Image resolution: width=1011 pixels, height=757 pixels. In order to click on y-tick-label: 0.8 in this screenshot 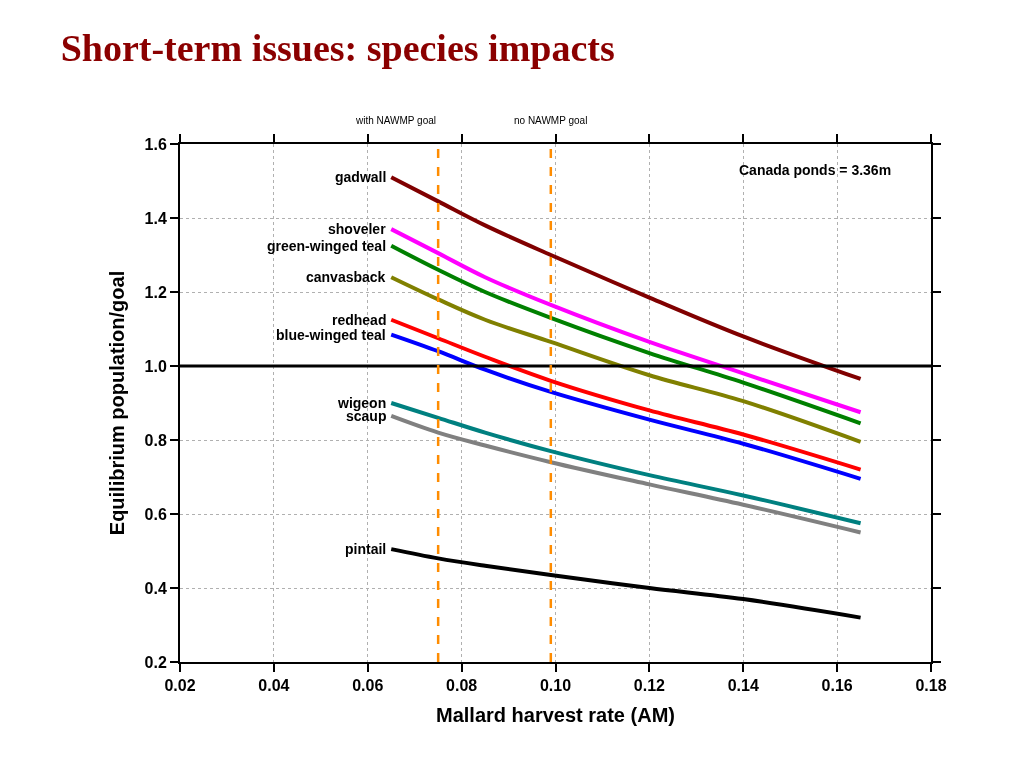, I will do `click(155, 440)`.